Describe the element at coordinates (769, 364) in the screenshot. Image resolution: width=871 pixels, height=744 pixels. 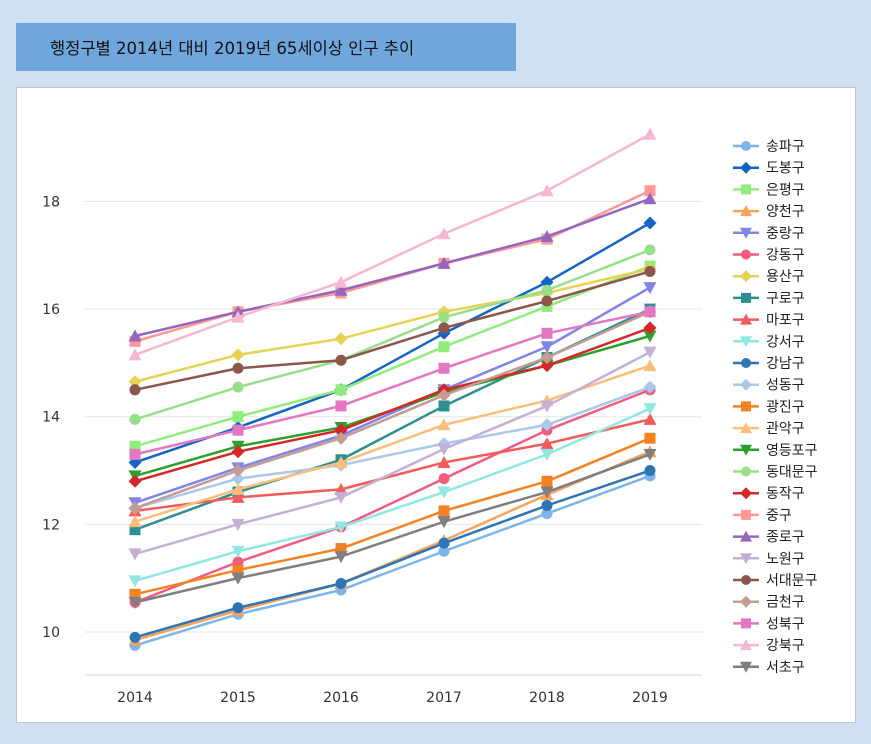
I see `legend-item: 강남구` at that location.